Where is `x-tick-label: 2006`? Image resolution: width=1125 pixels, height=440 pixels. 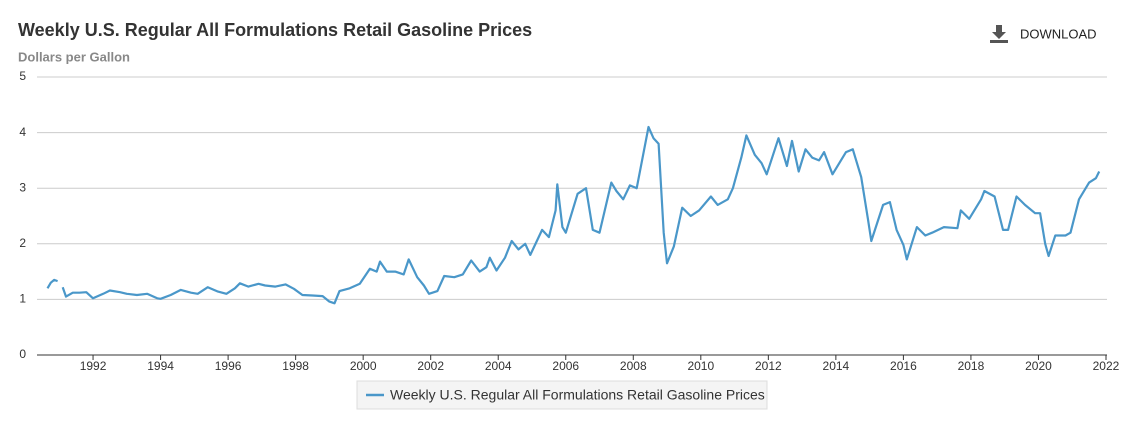
x-tick-label: 2006 is located at coordinates (565, 366).